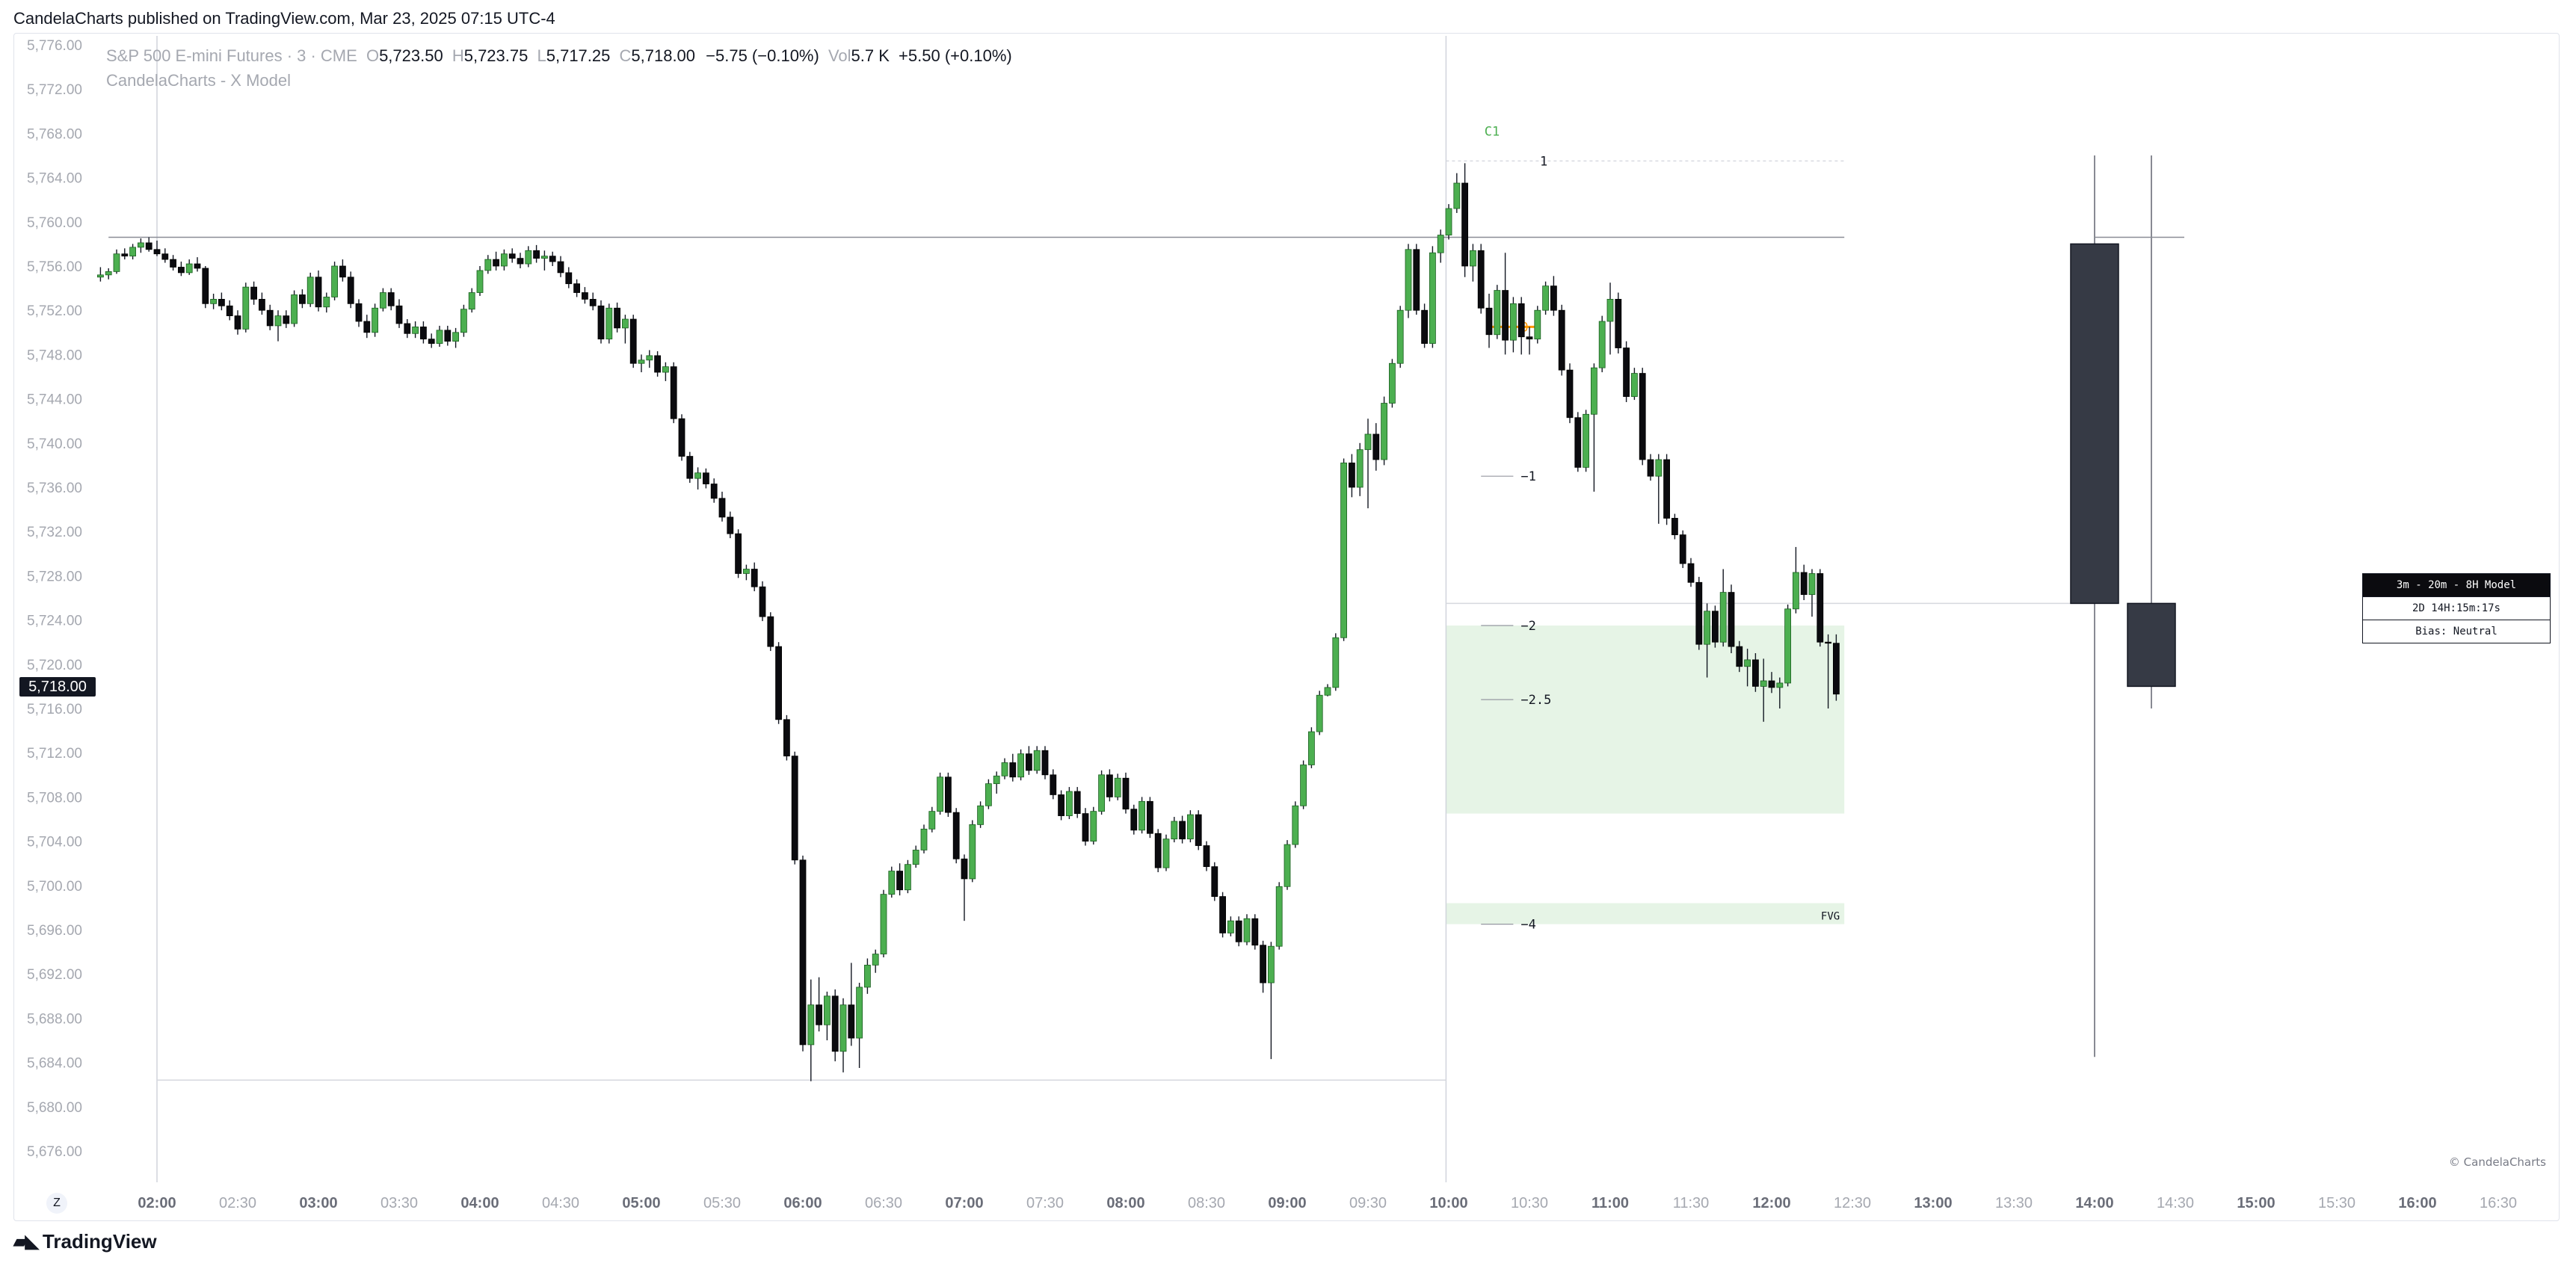 The image size is (2576, 1266). What do you see at coordinates (1287, 1203) in the screenshot?
I see `x-tick-label: 09:00` at bounding box center [1287, 1203].